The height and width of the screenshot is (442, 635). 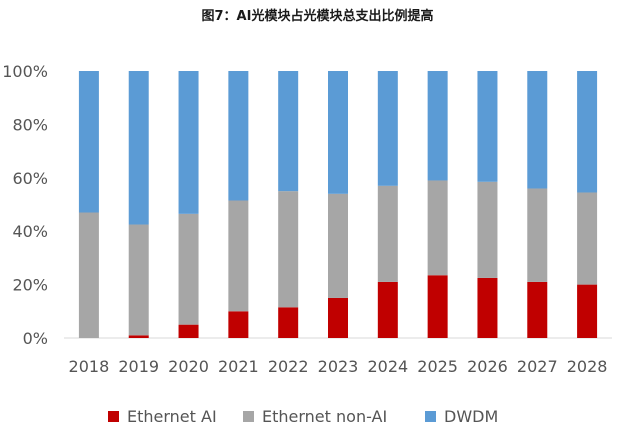 I want to click on bar-dwdm-2022, so click(x=288, y=131).